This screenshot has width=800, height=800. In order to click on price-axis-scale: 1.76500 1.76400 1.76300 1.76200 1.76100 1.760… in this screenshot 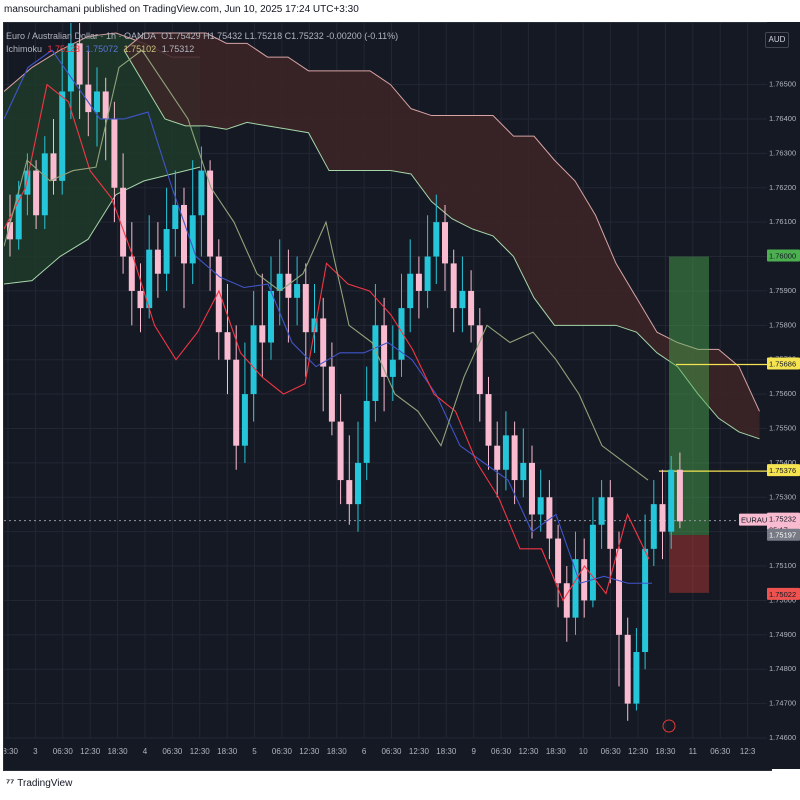, I will do `click(783, 411)`.